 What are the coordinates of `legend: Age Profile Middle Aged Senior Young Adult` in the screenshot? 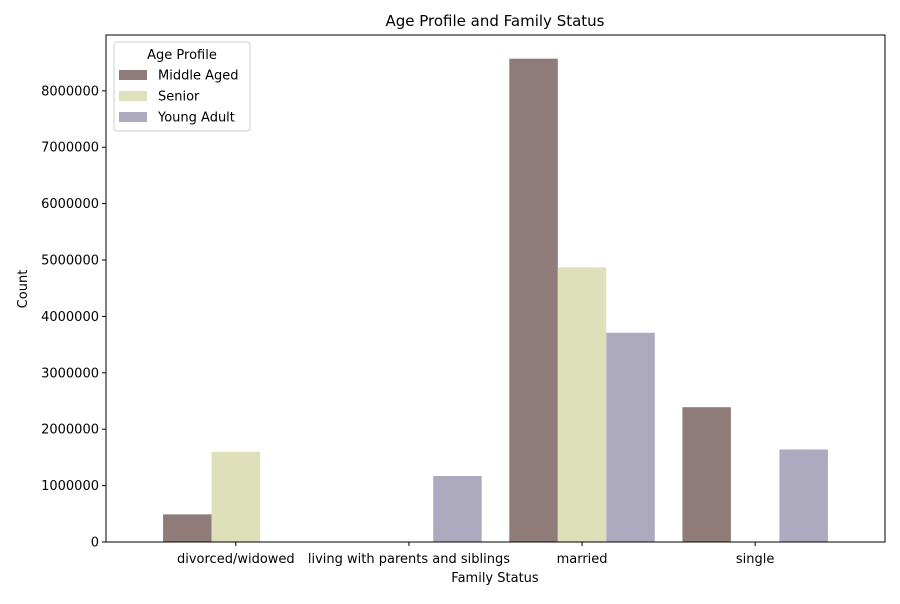 It's located at (182, 86).